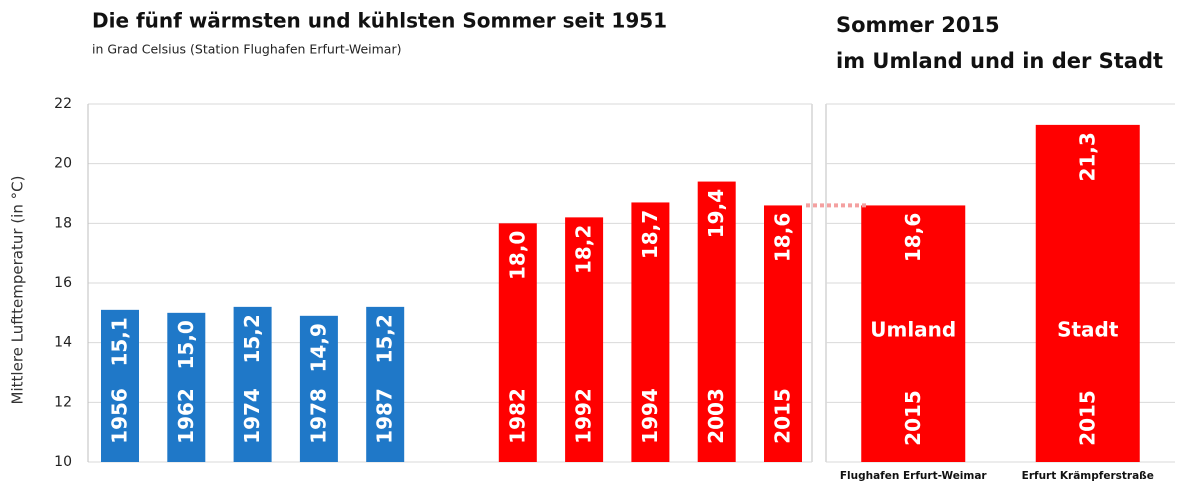 The height and width of the screenshot is (483, 1180). What do you see at coordinates (650, 234) in the screenshot?
I see `value-label: 18,7` at bounding box center [650, 234].